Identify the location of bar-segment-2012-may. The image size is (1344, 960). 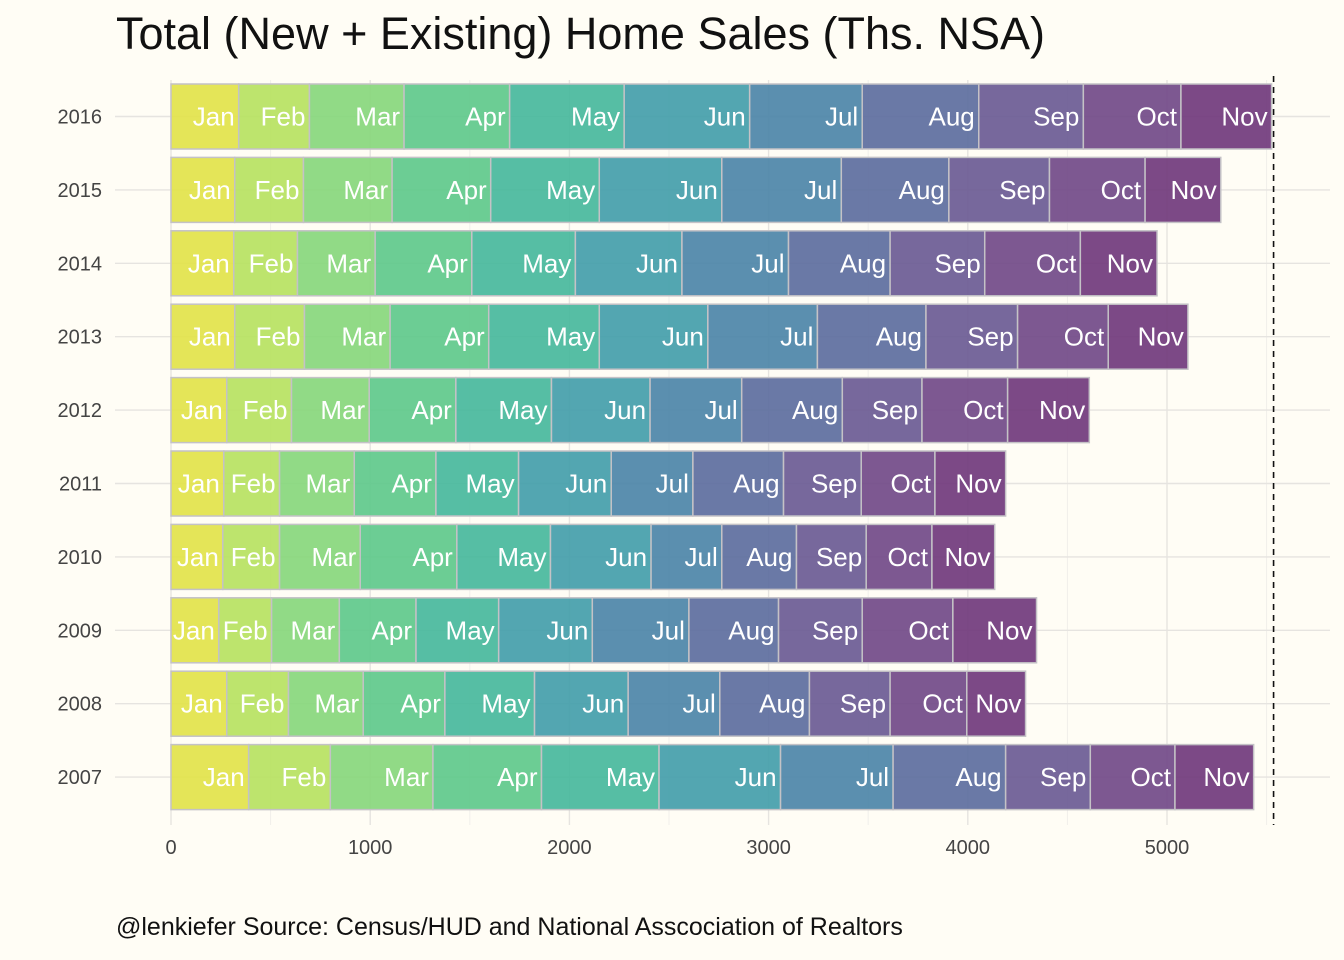
(504, 410).